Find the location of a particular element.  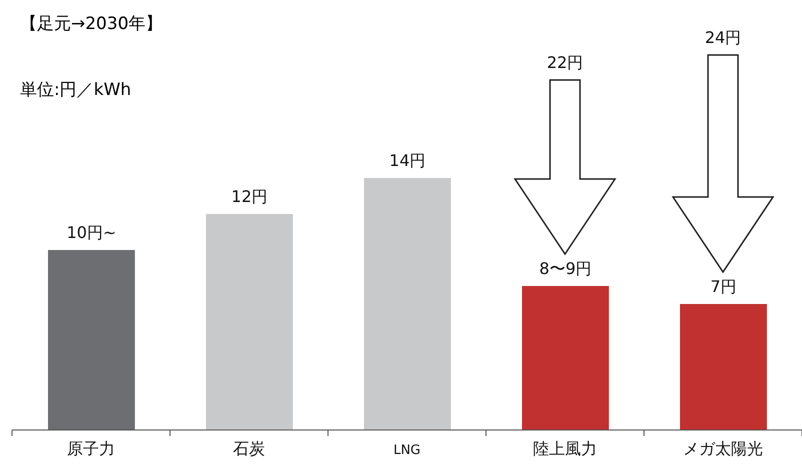

text: 24円 is located at coordinates (723, 37).